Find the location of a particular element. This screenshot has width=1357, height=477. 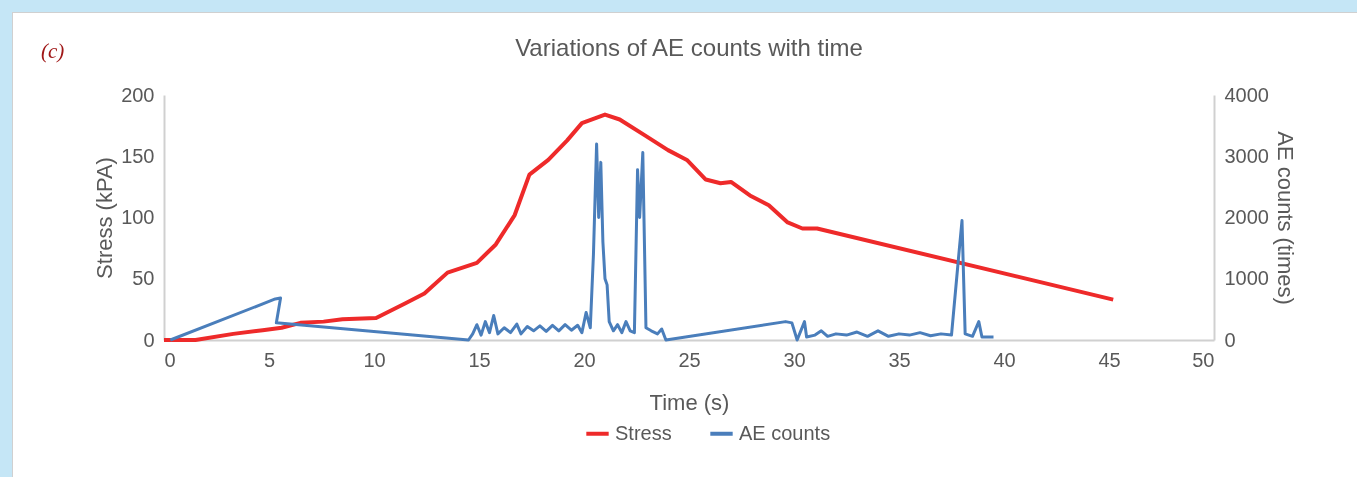

x-tick-label: 40 is located at coordinates (1004, 359).